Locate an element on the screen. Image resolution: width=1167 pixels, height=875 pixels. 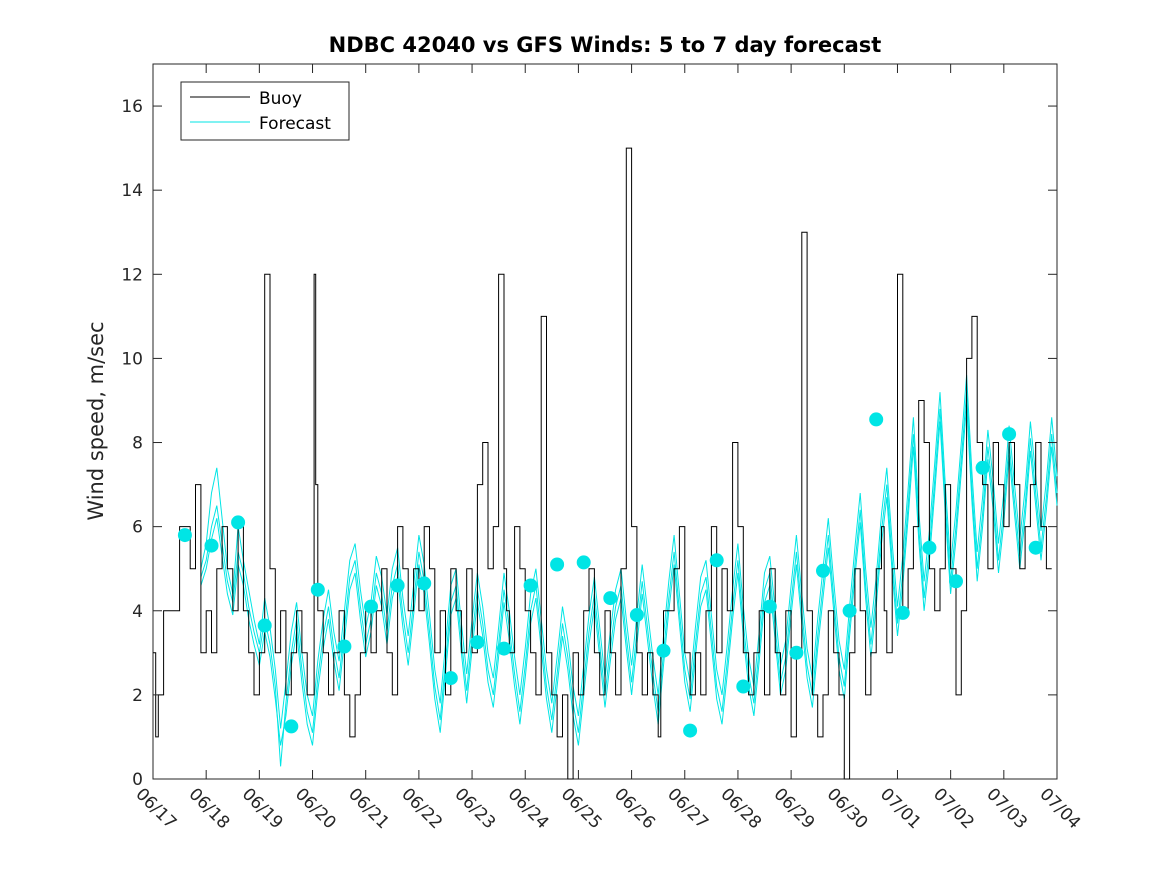
x-tick-label: 06/18 is located at coordinates (209, 808).